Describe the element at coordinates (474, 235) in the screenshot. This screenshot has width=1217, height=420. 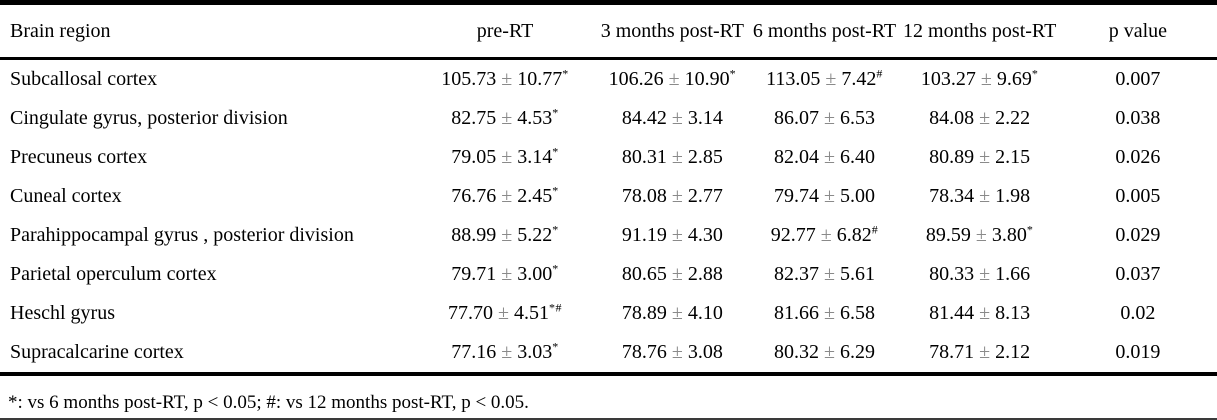
I see `mean-value: 88.99` at that location.